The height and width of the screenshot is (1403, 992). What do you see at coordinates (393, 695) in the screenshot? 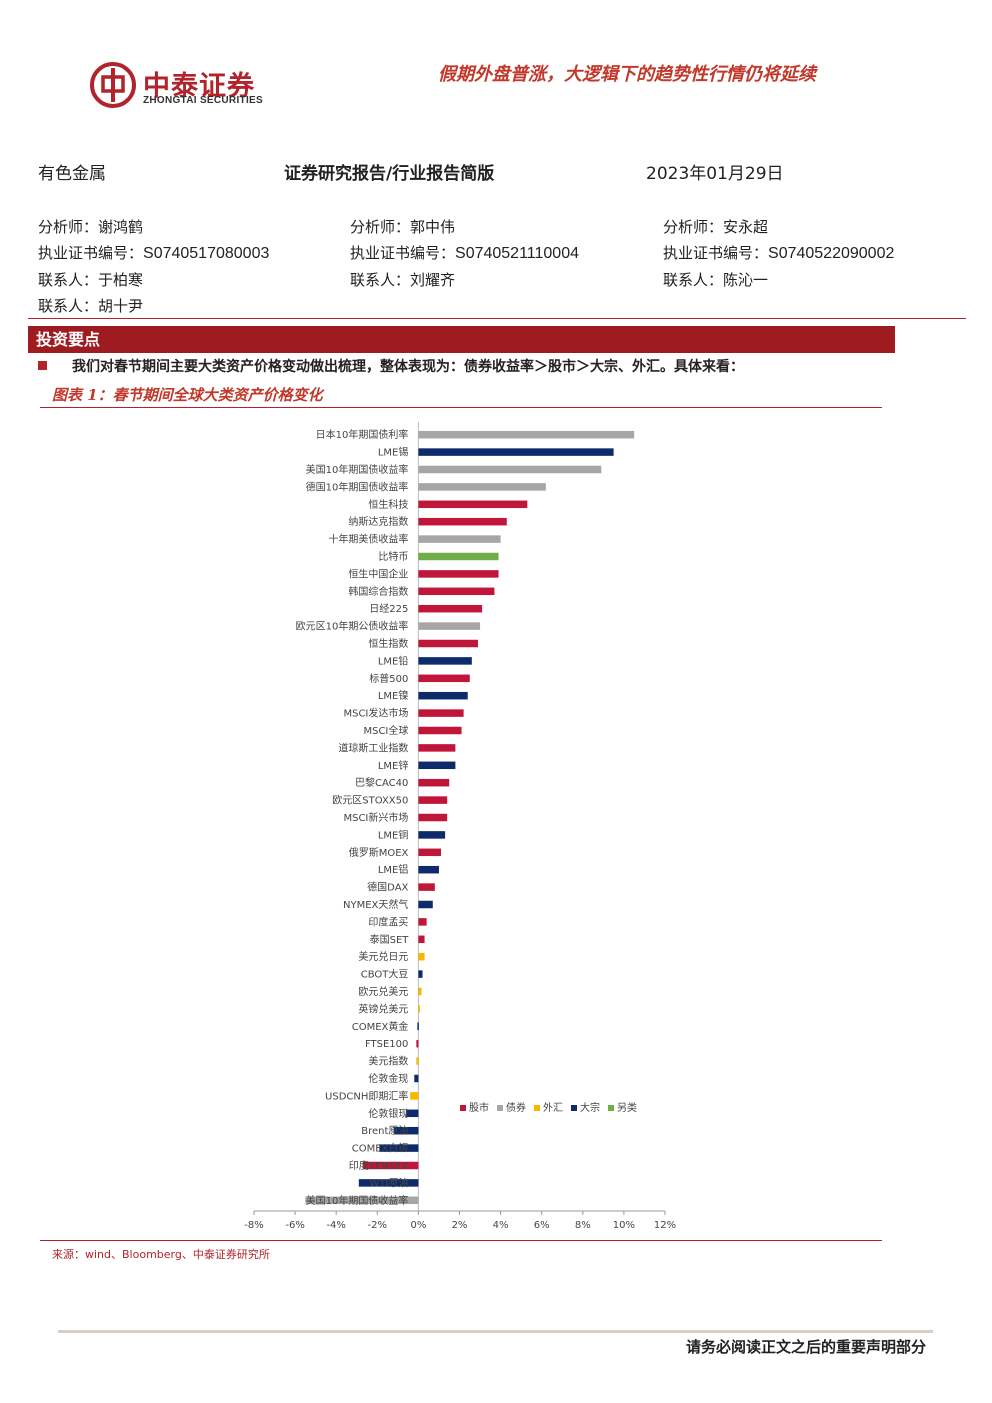
I see `bar-label: LME镍` at bounding box center [393, 695].